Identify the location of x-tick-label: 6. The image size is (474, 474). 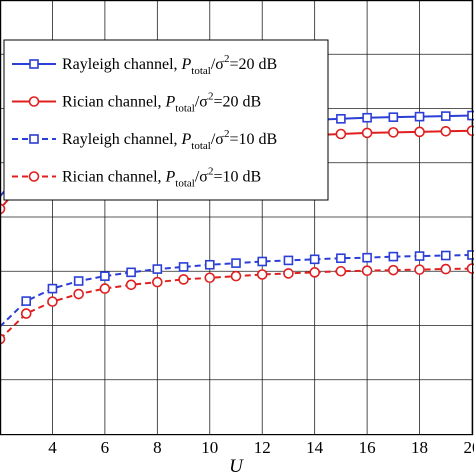
(105, 447).